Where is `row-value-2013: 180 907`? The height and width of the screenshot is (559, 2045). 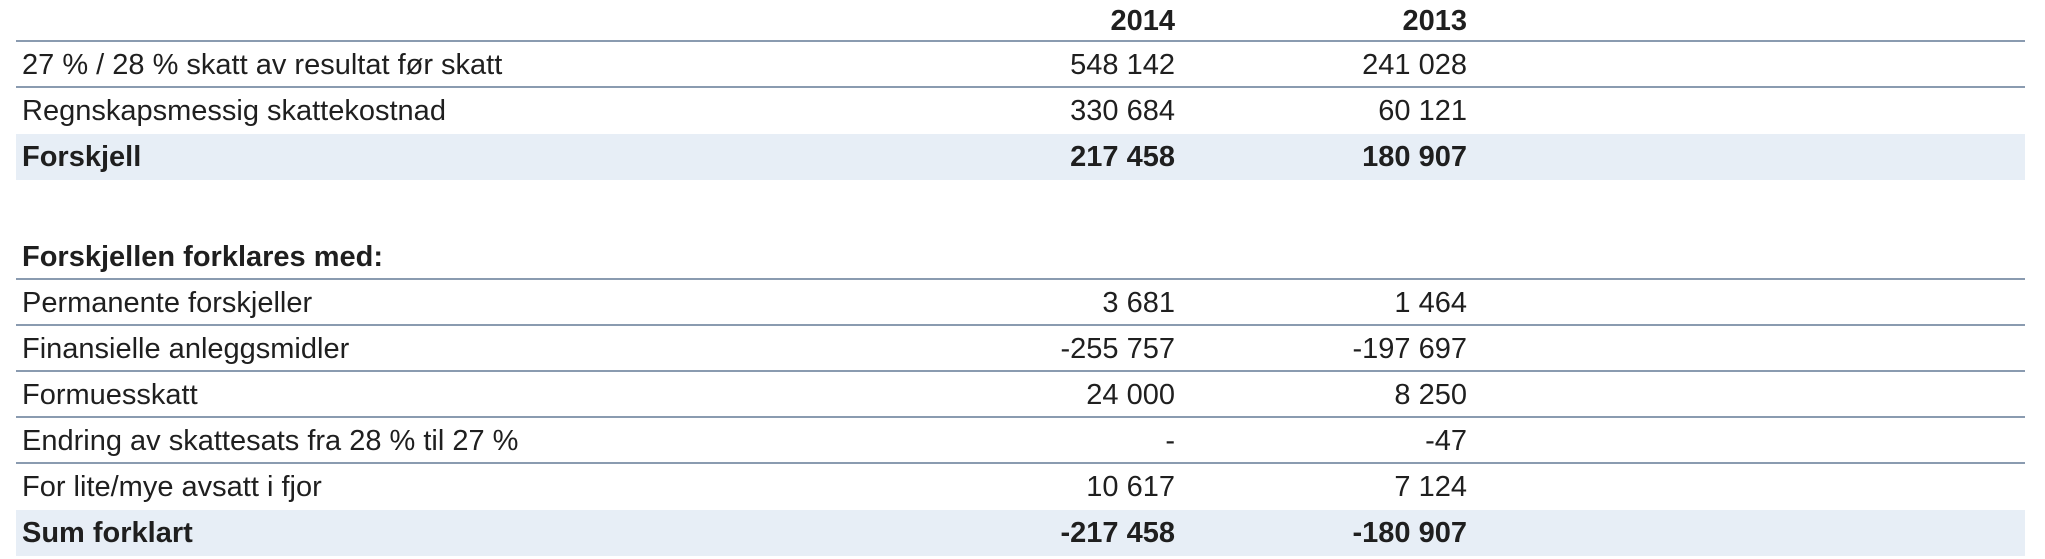
row-value-2013: 180 907 is located at coordinates (1414, 157).